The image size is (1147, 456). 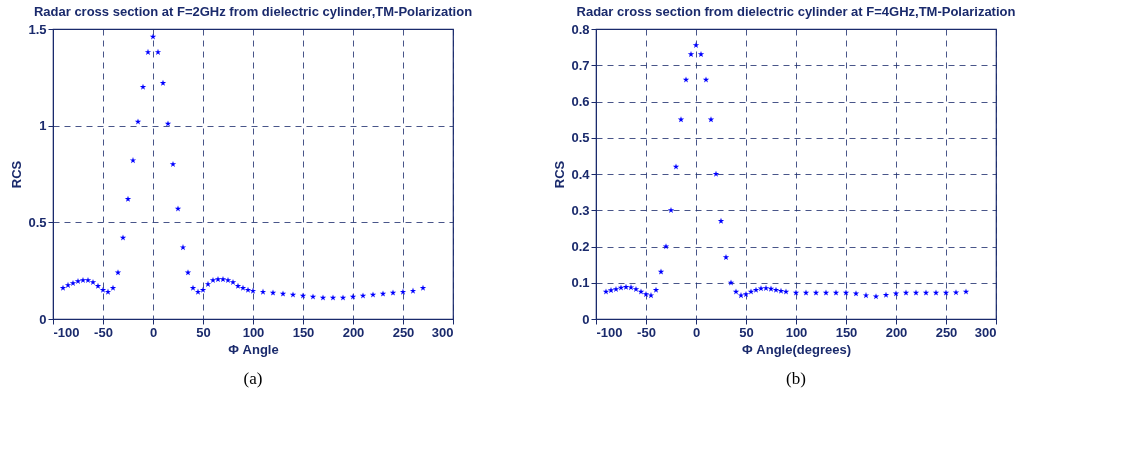 I want to click on y-tick-label: 0.4, so click(x=581, y=174).